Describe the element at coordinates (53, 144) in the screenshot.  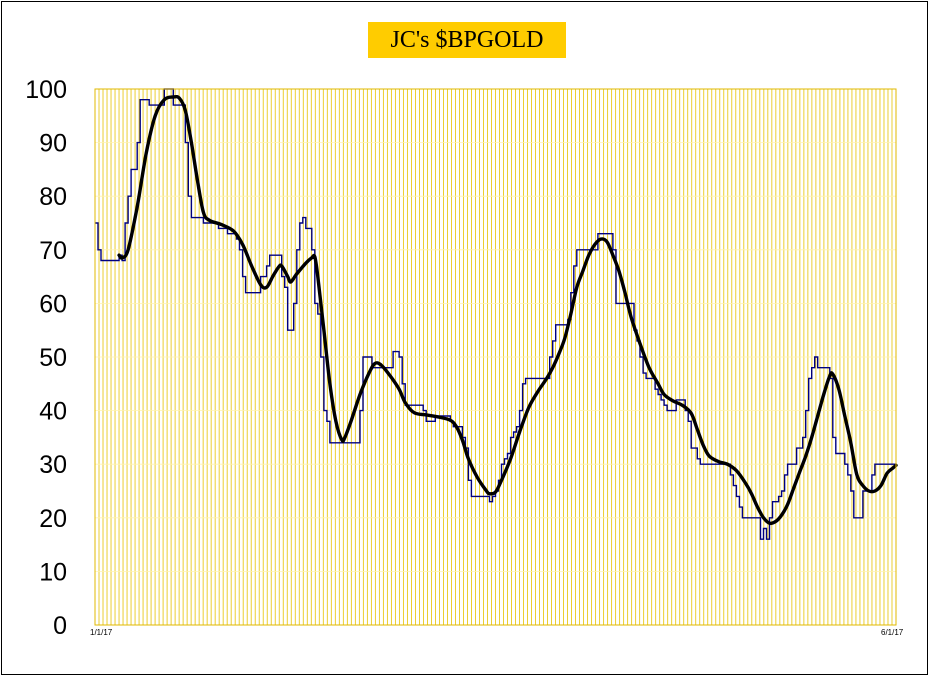
I see `y-tick-label: 90` at that location.